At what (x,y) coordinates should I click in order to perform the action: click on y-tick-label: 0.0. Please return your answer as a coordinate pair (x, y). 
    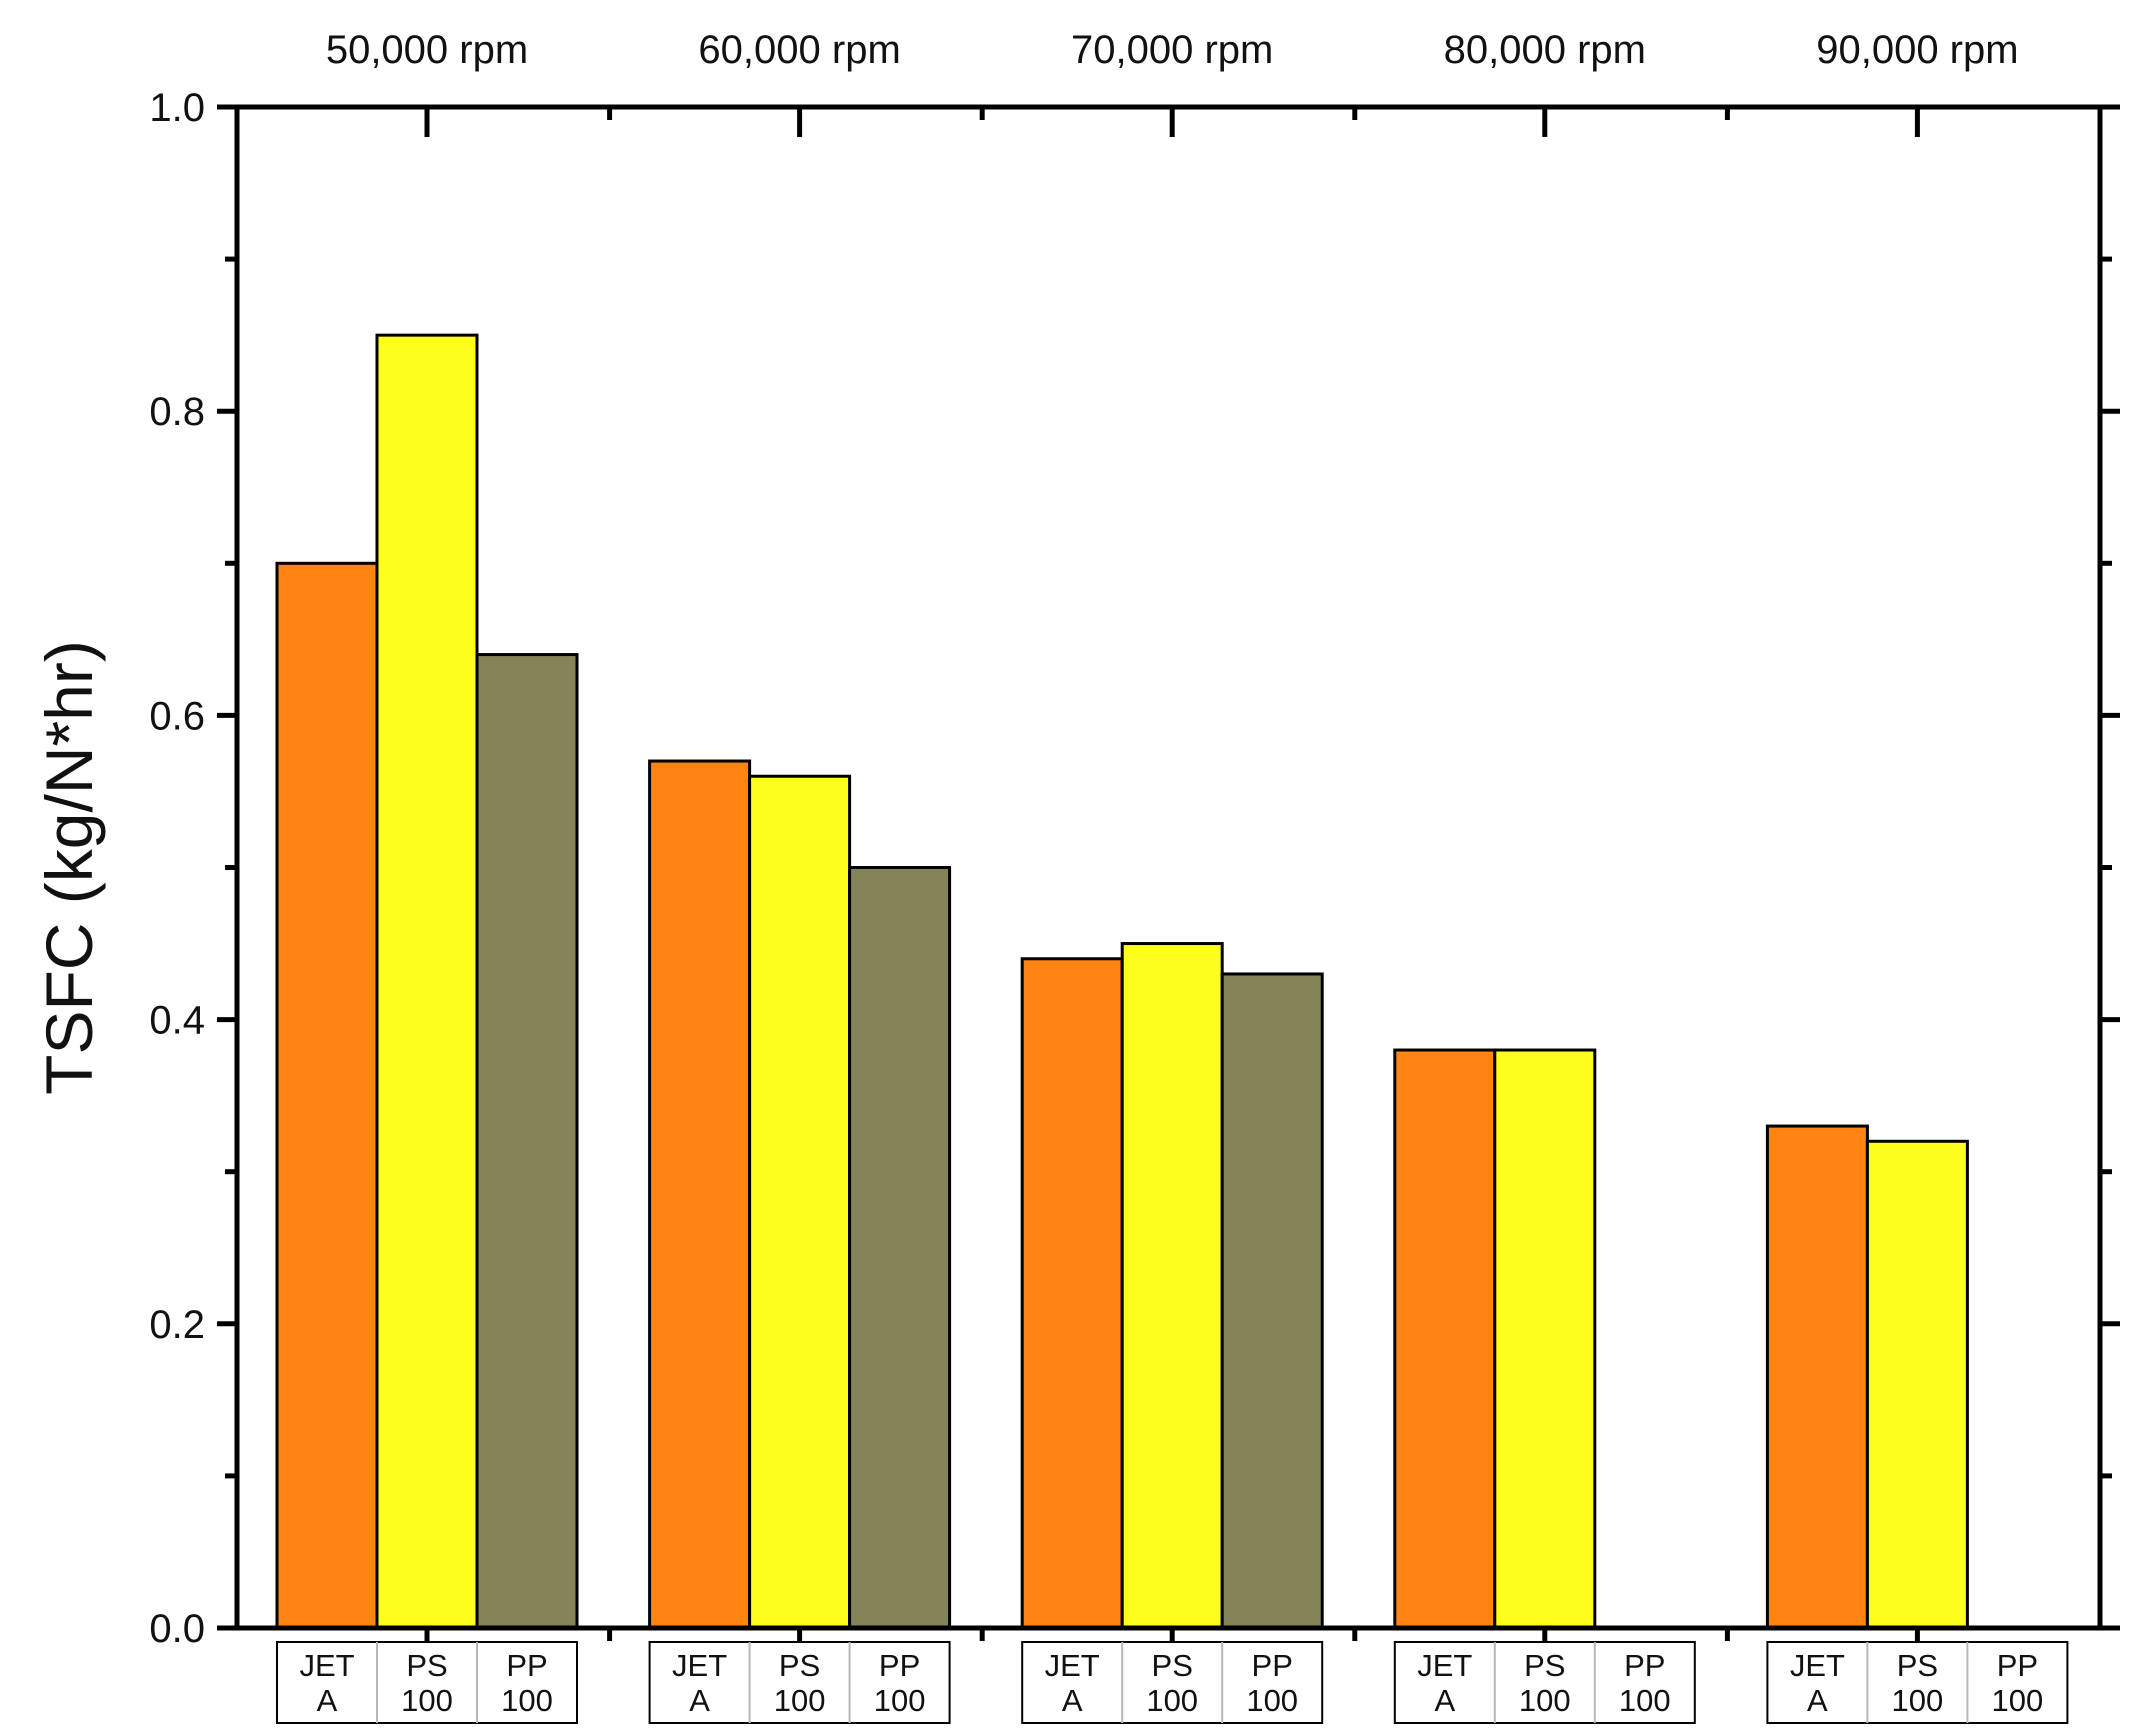
    Looking at the image, I should click on (177, 1629).